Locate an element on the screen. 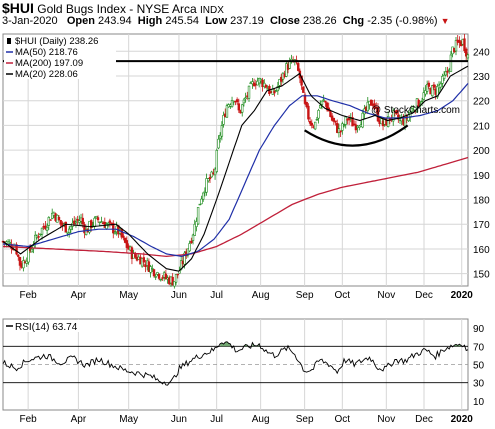  rsi-tick-label: 90 is located at coordinates (479, 329).